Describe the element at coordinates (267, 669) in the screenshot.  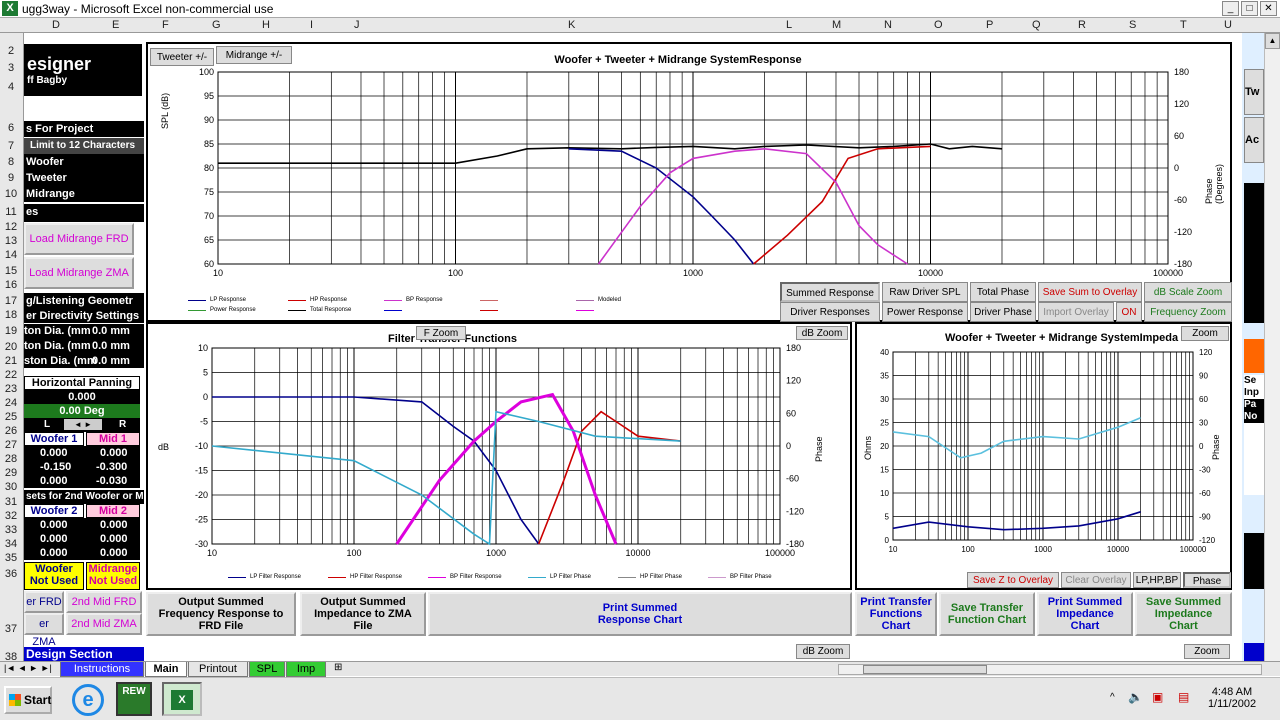
I see `tab-spl: SPL` at that location.